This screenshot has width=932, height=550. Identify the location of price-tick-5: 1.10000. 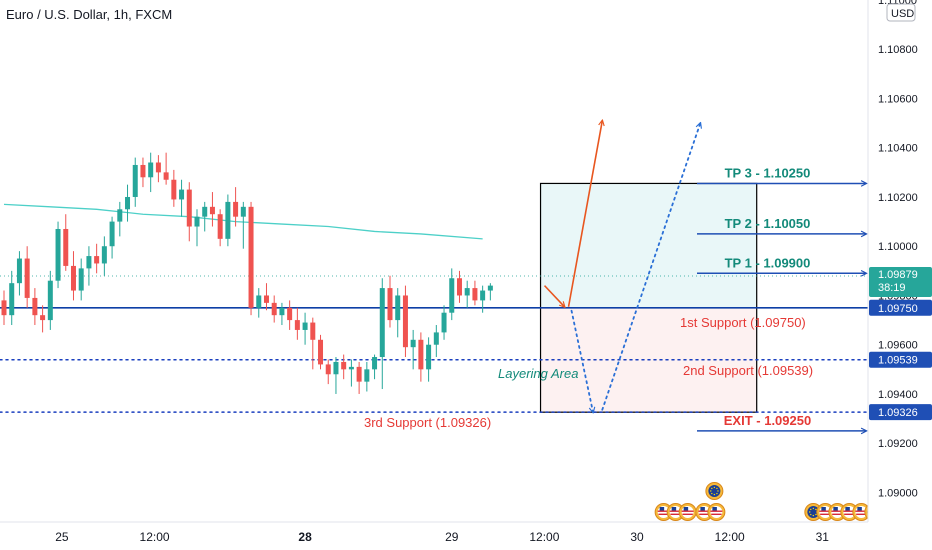
(898, 247).